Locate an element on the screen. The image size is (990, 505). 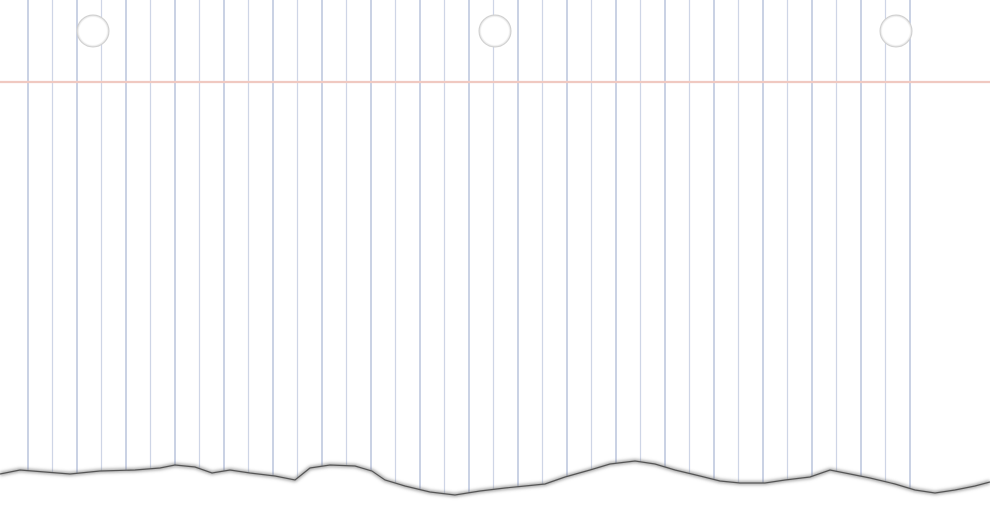
punch-holes is located at coordinates (494, 31).